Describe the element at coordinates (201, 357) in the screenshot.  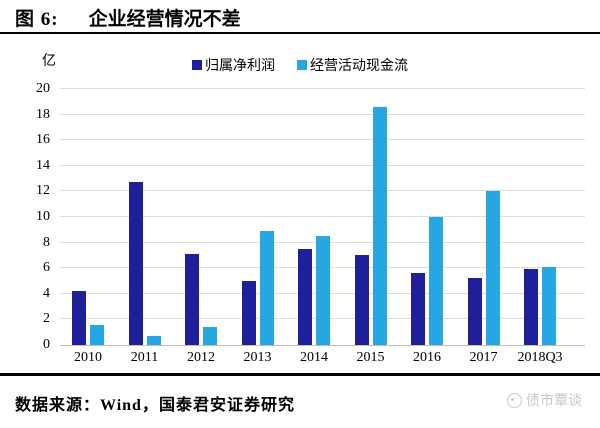
I see `x-tick-label: 2012` at that location.